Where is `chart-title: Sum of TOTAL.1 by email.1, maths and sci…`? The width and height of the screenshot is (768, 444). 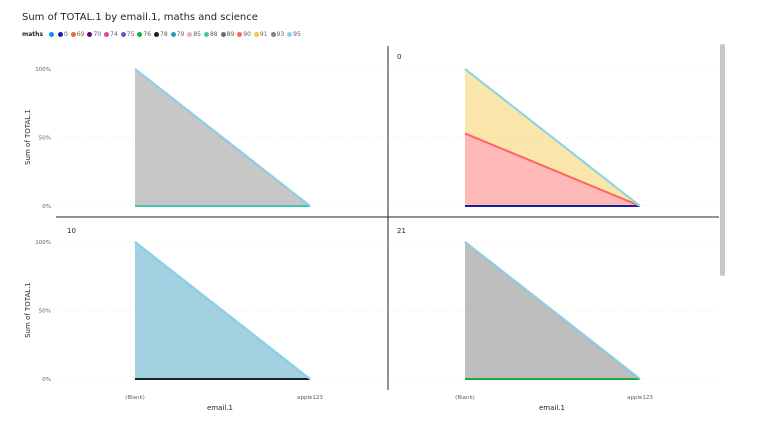
chart-title: Sum of TOTAL.1 by email.1, maths and sci… is located at coordinates (140, 17).